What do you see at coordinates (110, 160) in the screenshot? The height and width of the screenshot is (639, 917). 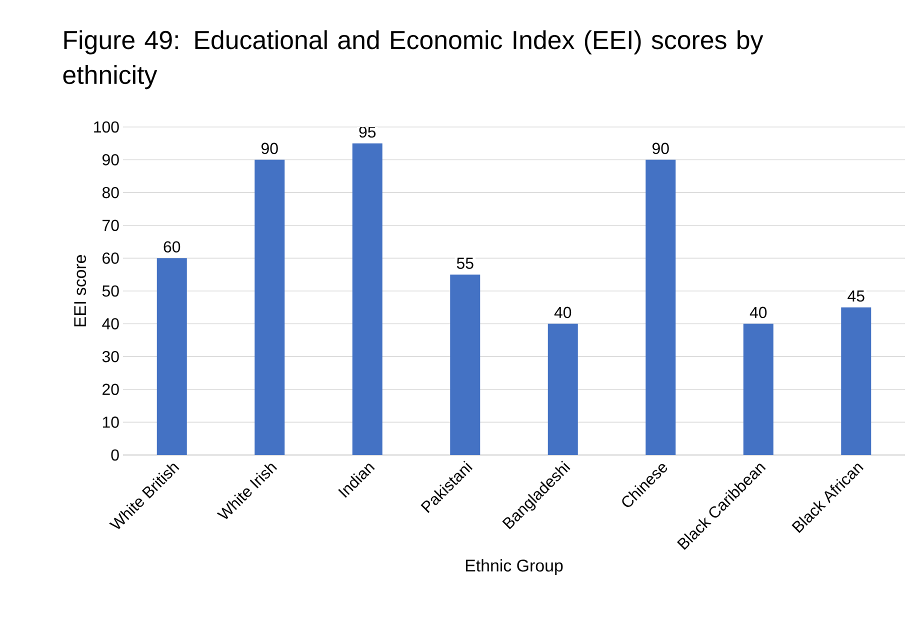 I see `y-tick-label: 90` at bounding box center [110, 160].